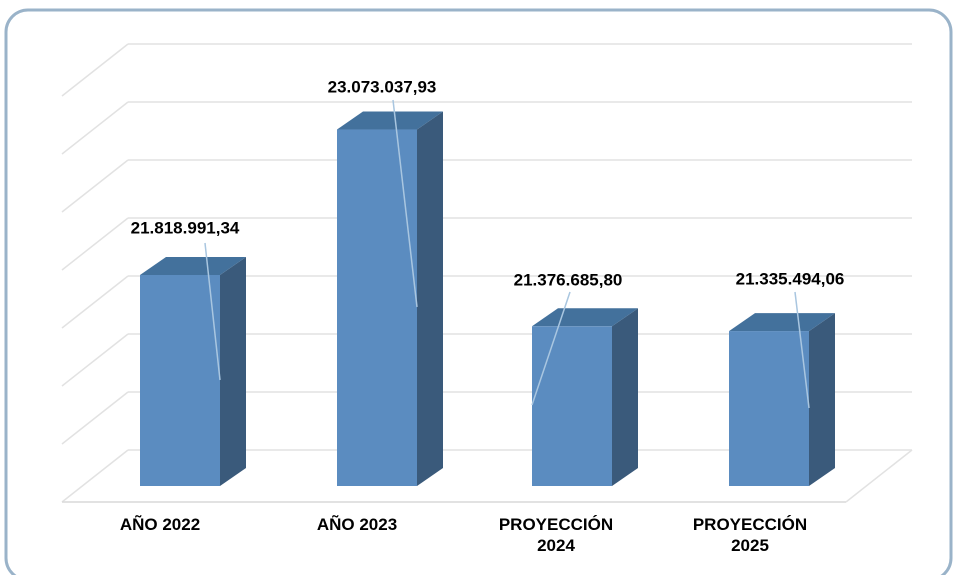  I want to click on x-tick-label: PROYECCIÓN 2024, so click(556, 535).